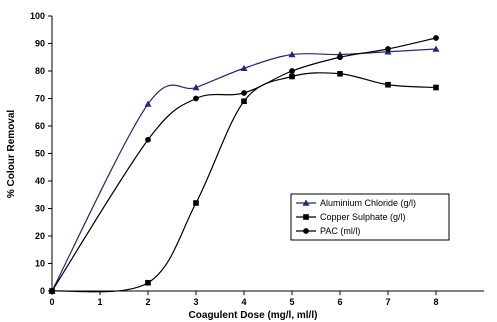 This screenshot has width=497, height=322. I want to click on x-tick-label: 5, so click(291, 302).